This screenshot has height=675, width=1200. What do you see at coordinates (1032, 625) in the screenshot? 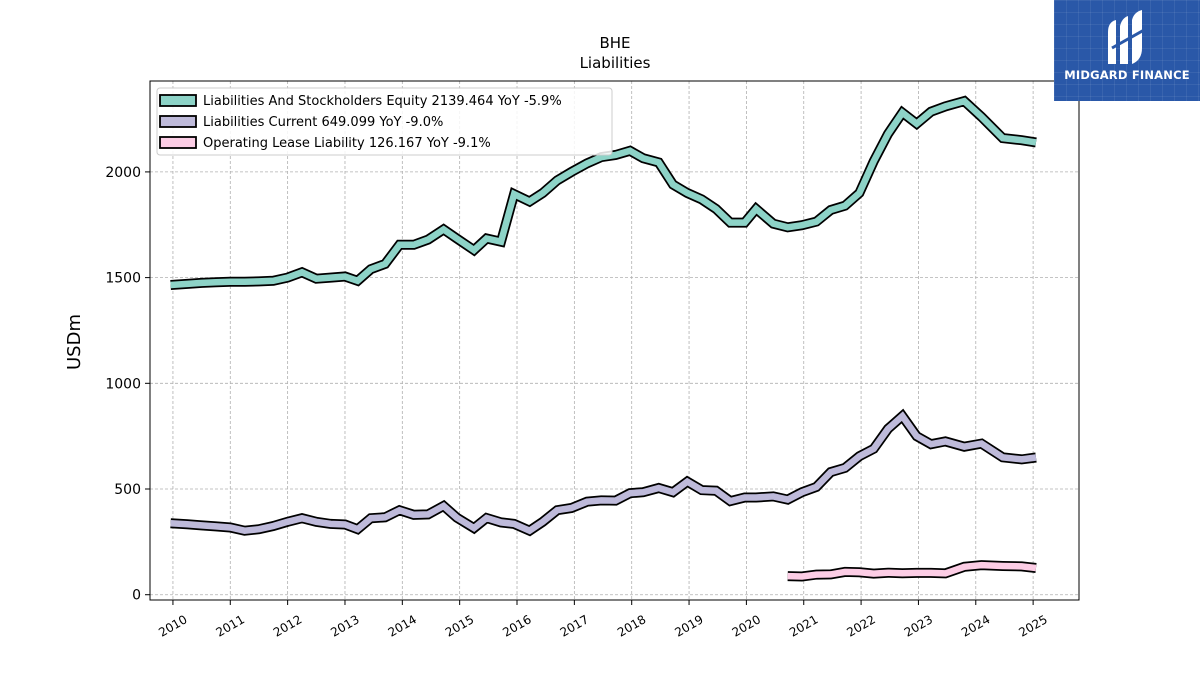
I see `x-tick-label: 2025` at bounding box center [1032, 625].